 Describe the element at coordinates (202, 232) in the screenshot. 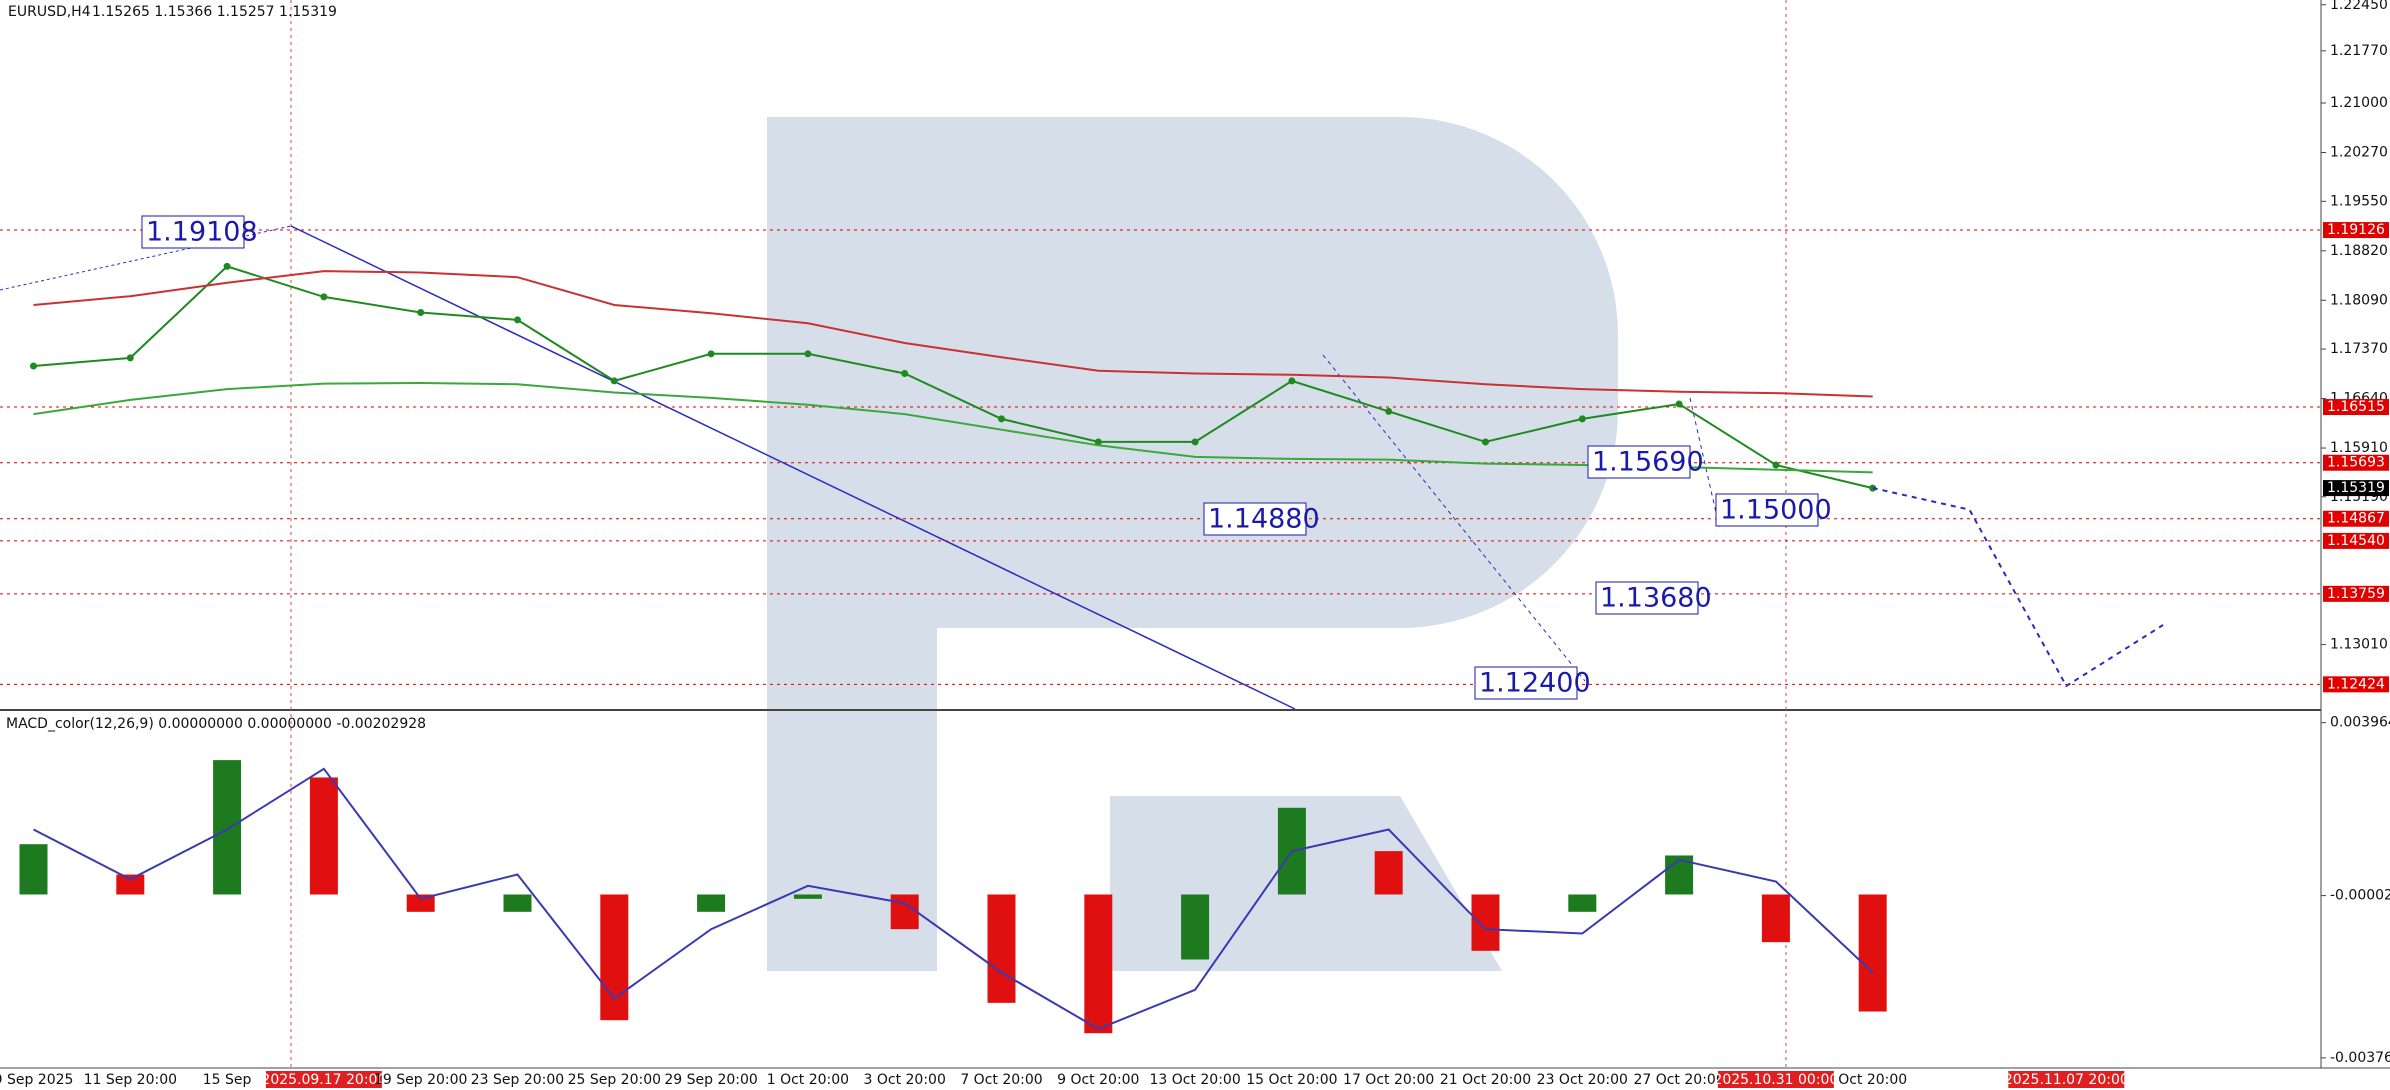

I see `annotation: 1.19108` at that location.